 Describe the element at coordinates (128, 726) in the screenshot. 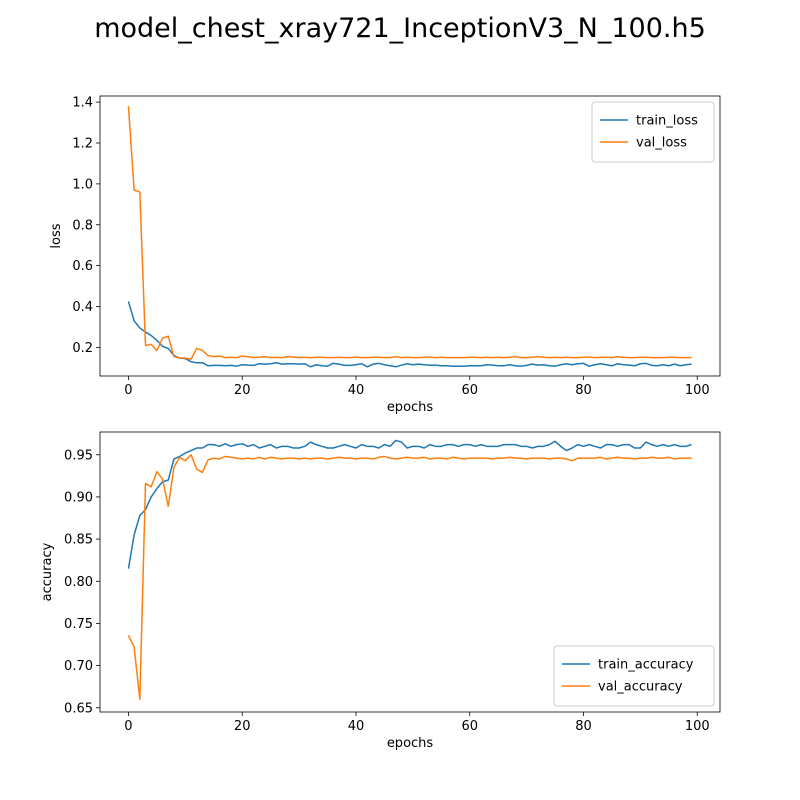

I see `accuracy-xtick-label: 0` at that location.